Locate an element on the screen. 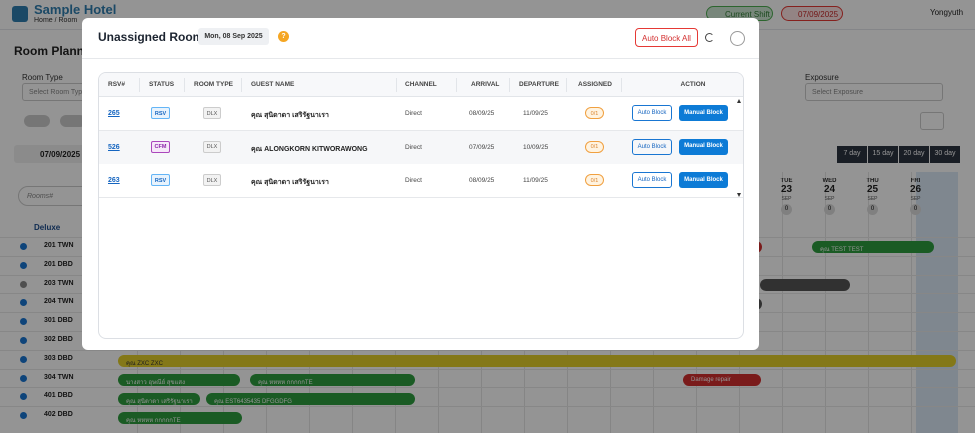 Image resolution: width=975 pixels, height=433 pixels. friday-column is located at coordinates (937, 302).